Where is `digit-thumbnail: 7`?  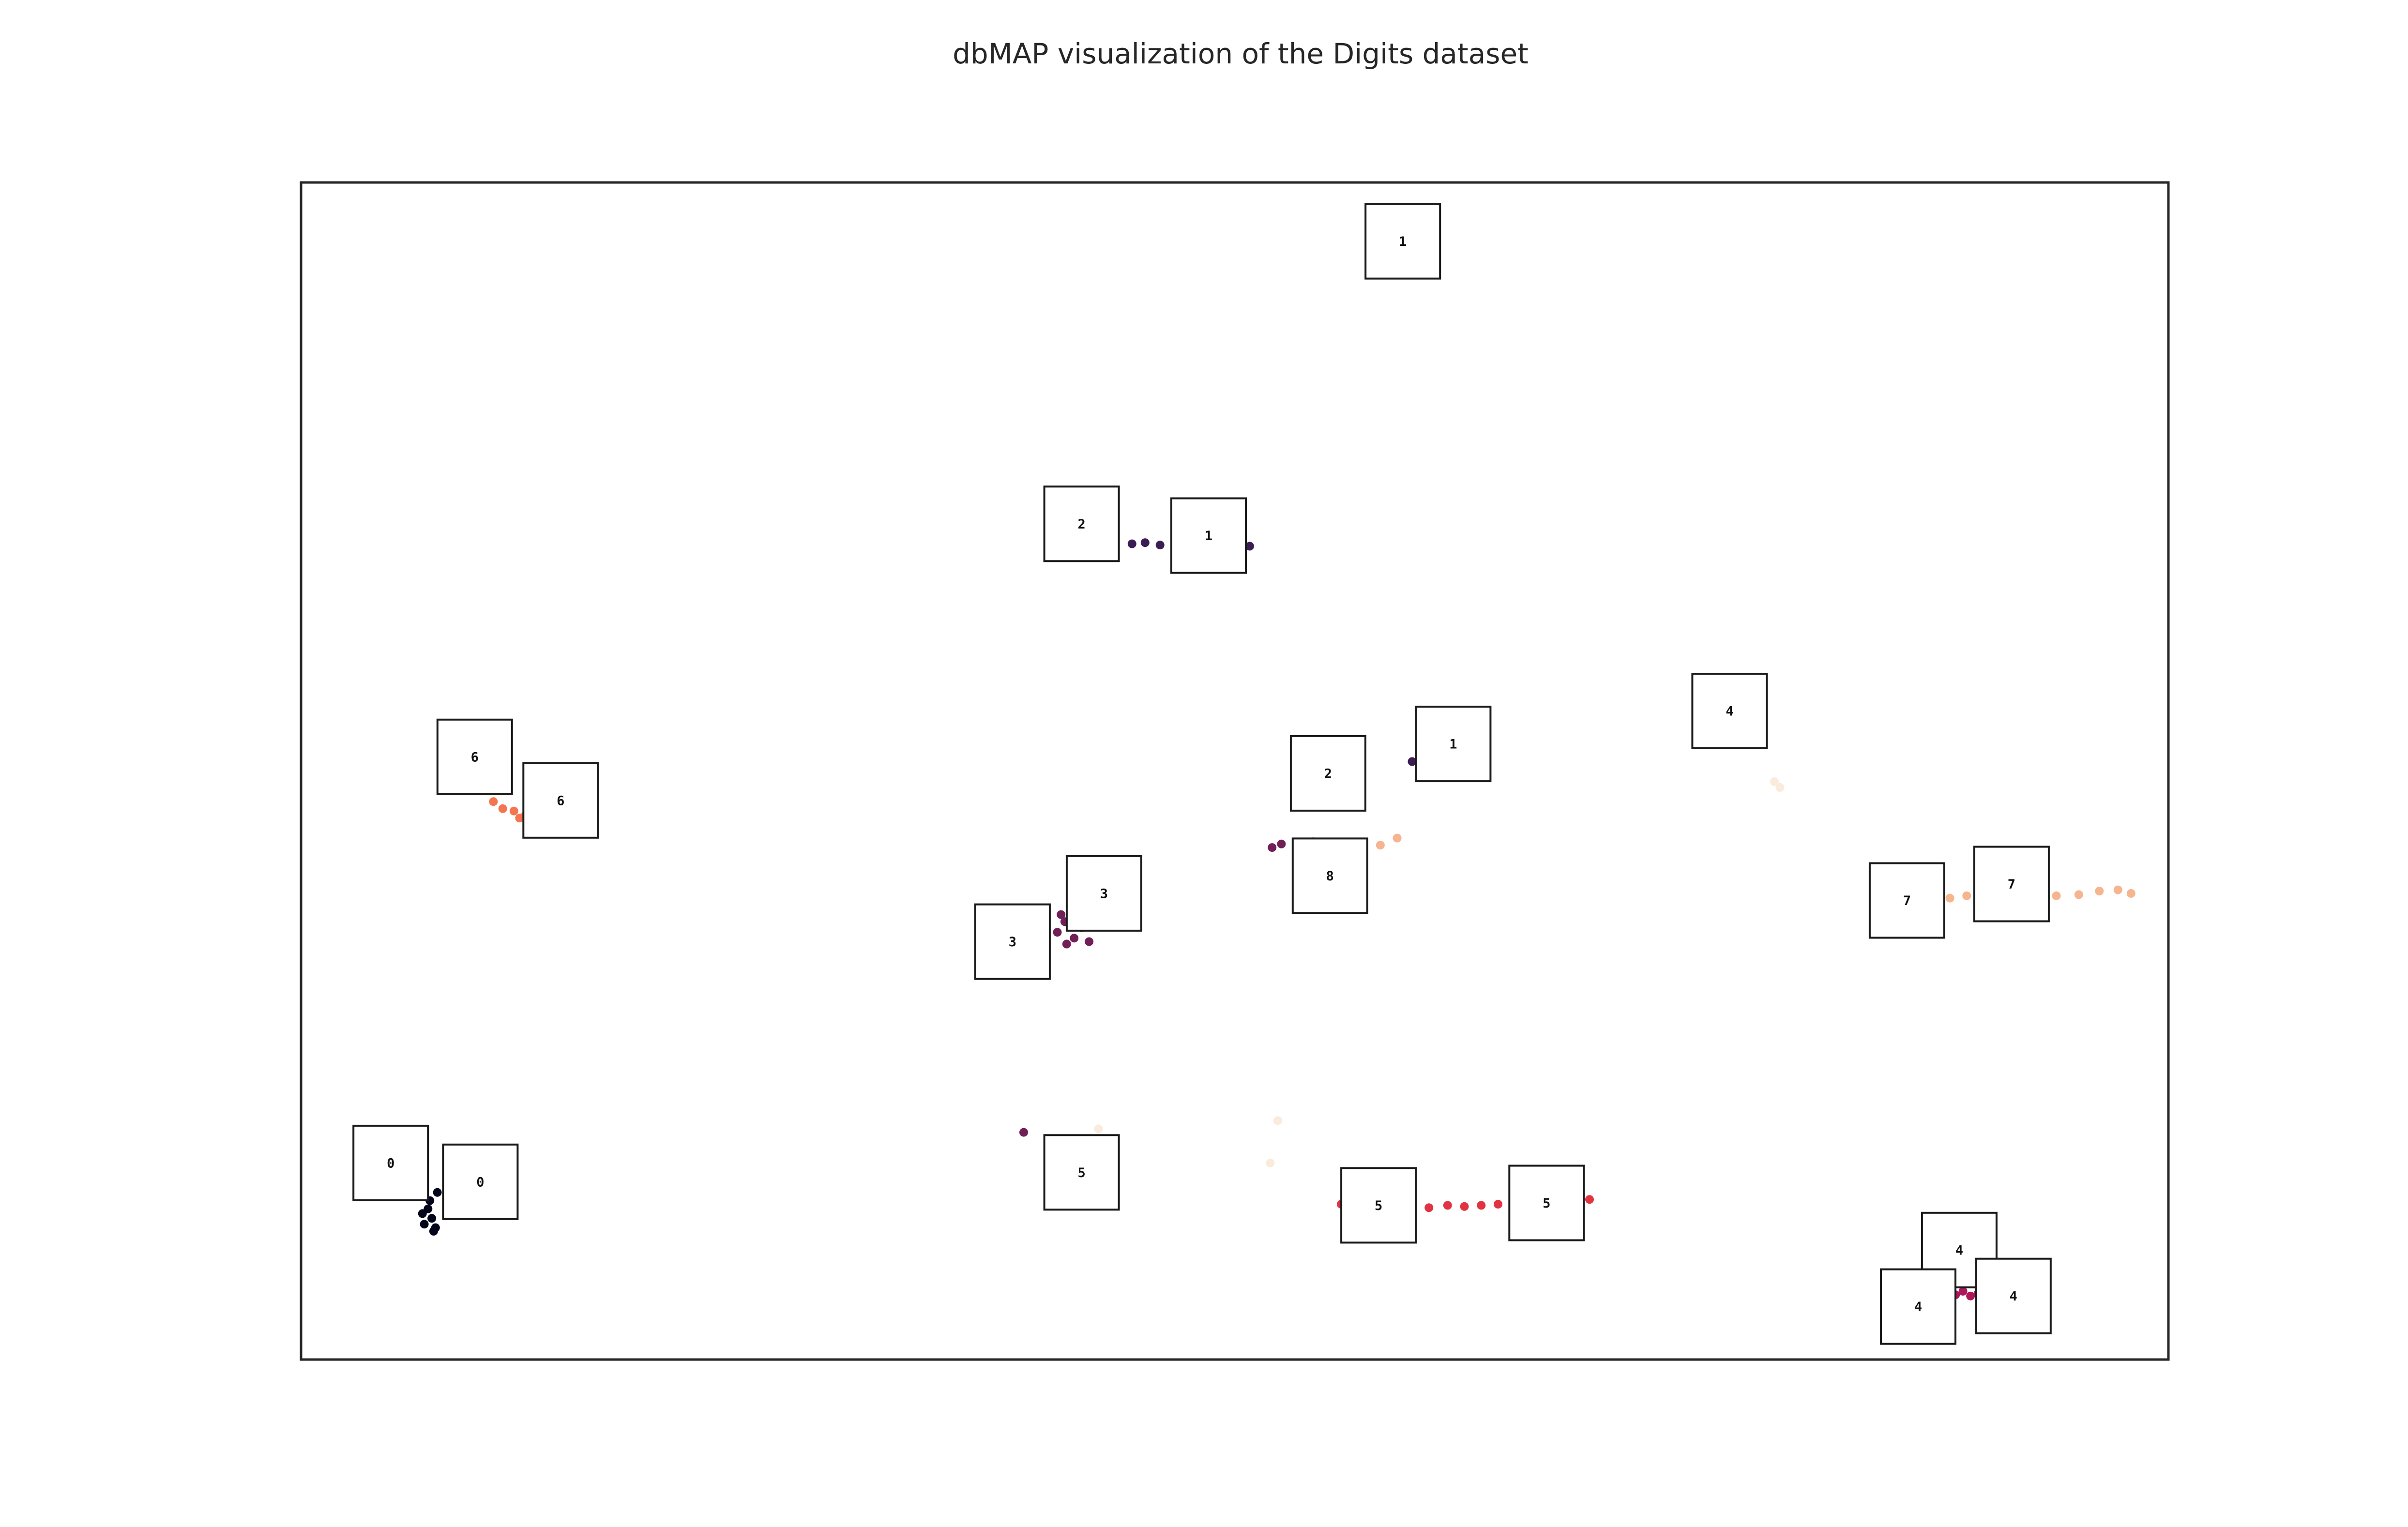 digit-thumbnail: 7 is located at coordinates (2012, 884).